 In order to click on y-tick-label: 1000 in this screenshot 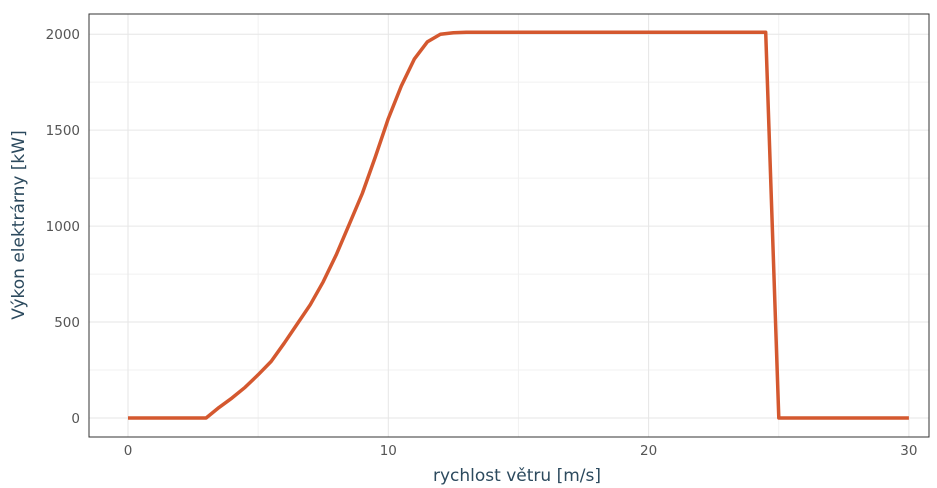, I will do `click(63, 227)`.